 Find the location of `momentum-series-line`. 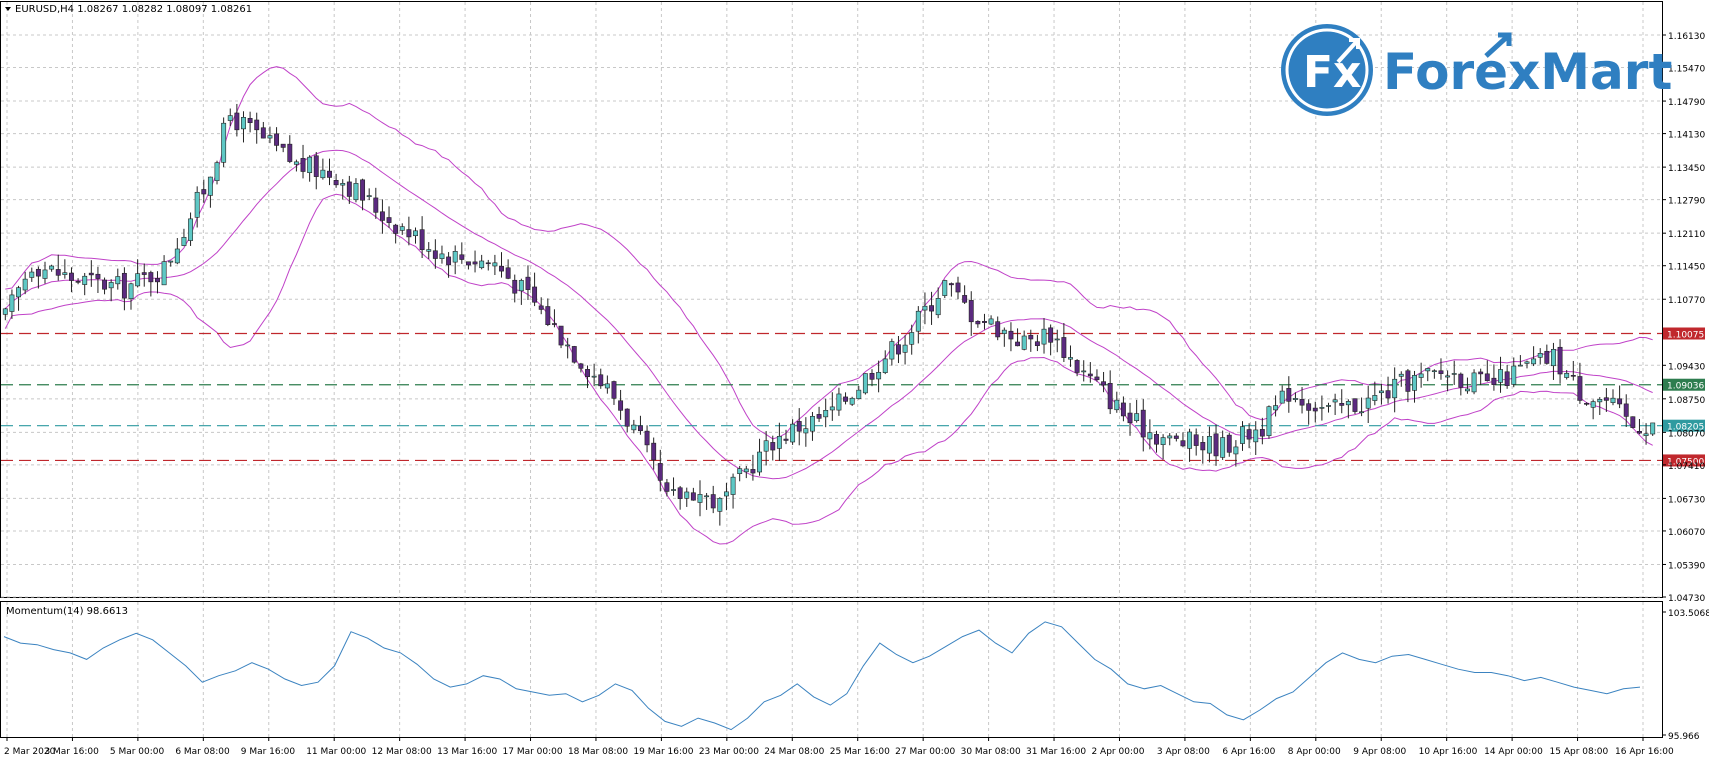

momentum-series-line is located at coordinates (822, 676).